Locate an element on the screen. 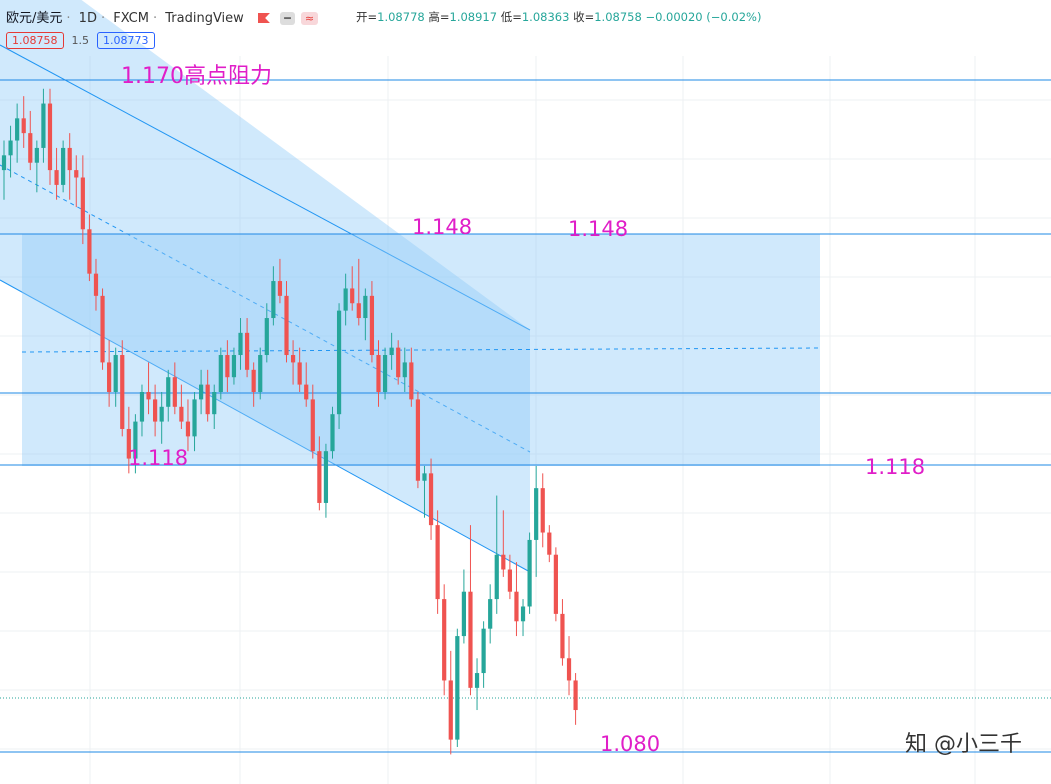  interval-label: 1D is located at coordinates (87, 18).